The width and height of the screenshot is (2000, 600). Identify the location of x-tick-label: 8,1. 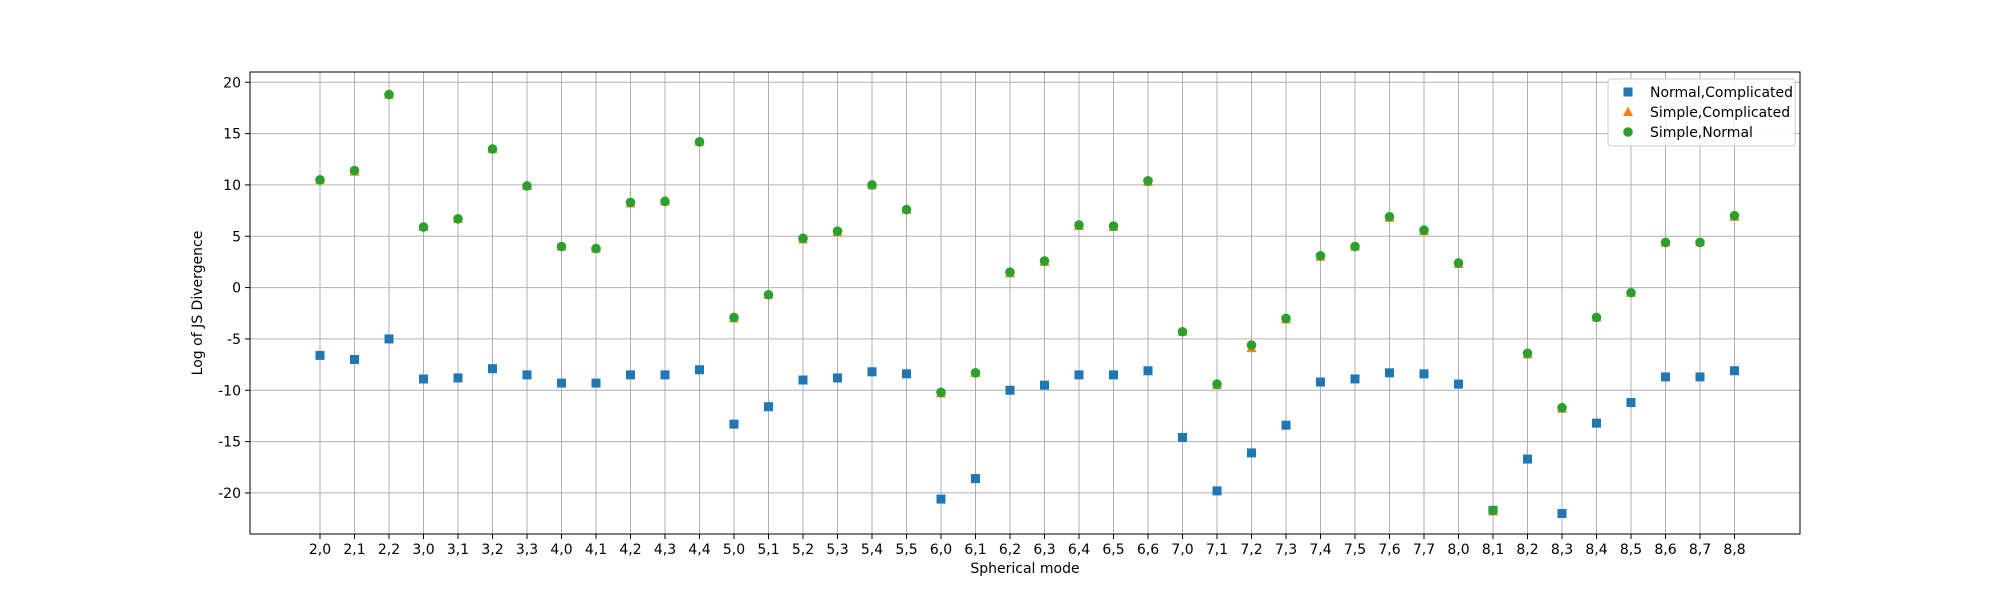
(1493, 550).